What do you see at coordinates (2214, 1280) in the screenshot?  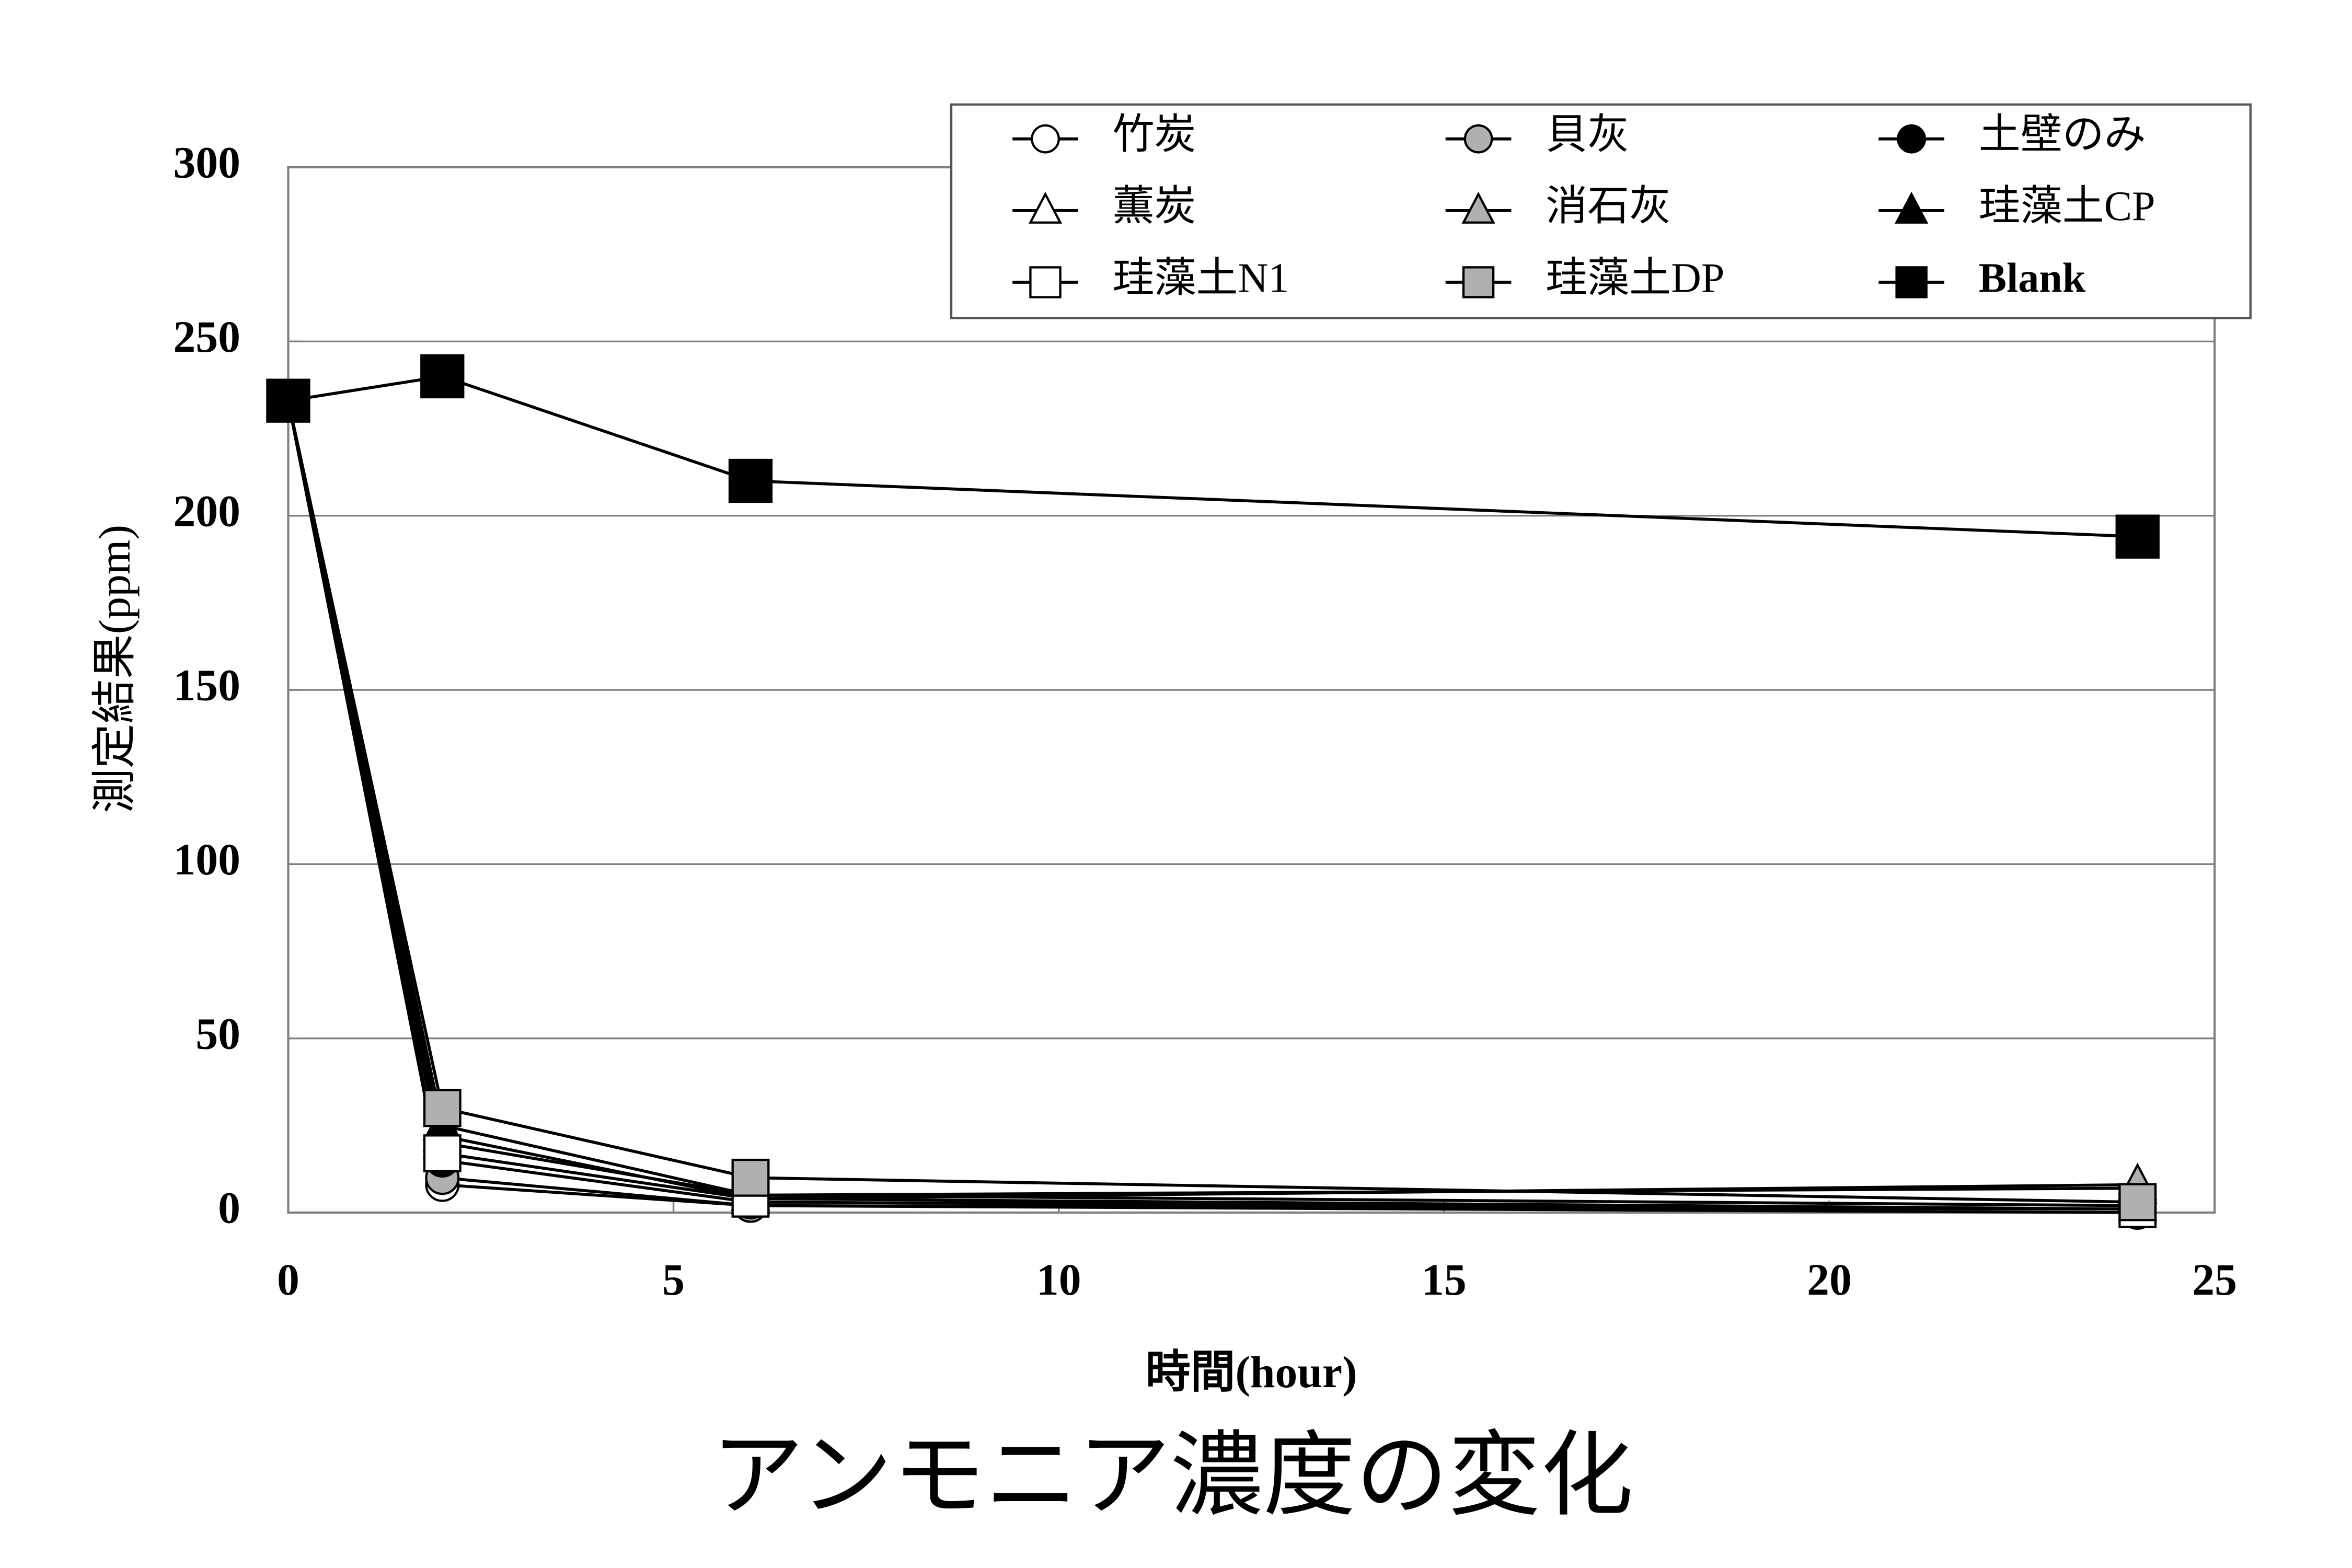 I see `x-tick-label: 25` at bounding box center [2214, 1280].